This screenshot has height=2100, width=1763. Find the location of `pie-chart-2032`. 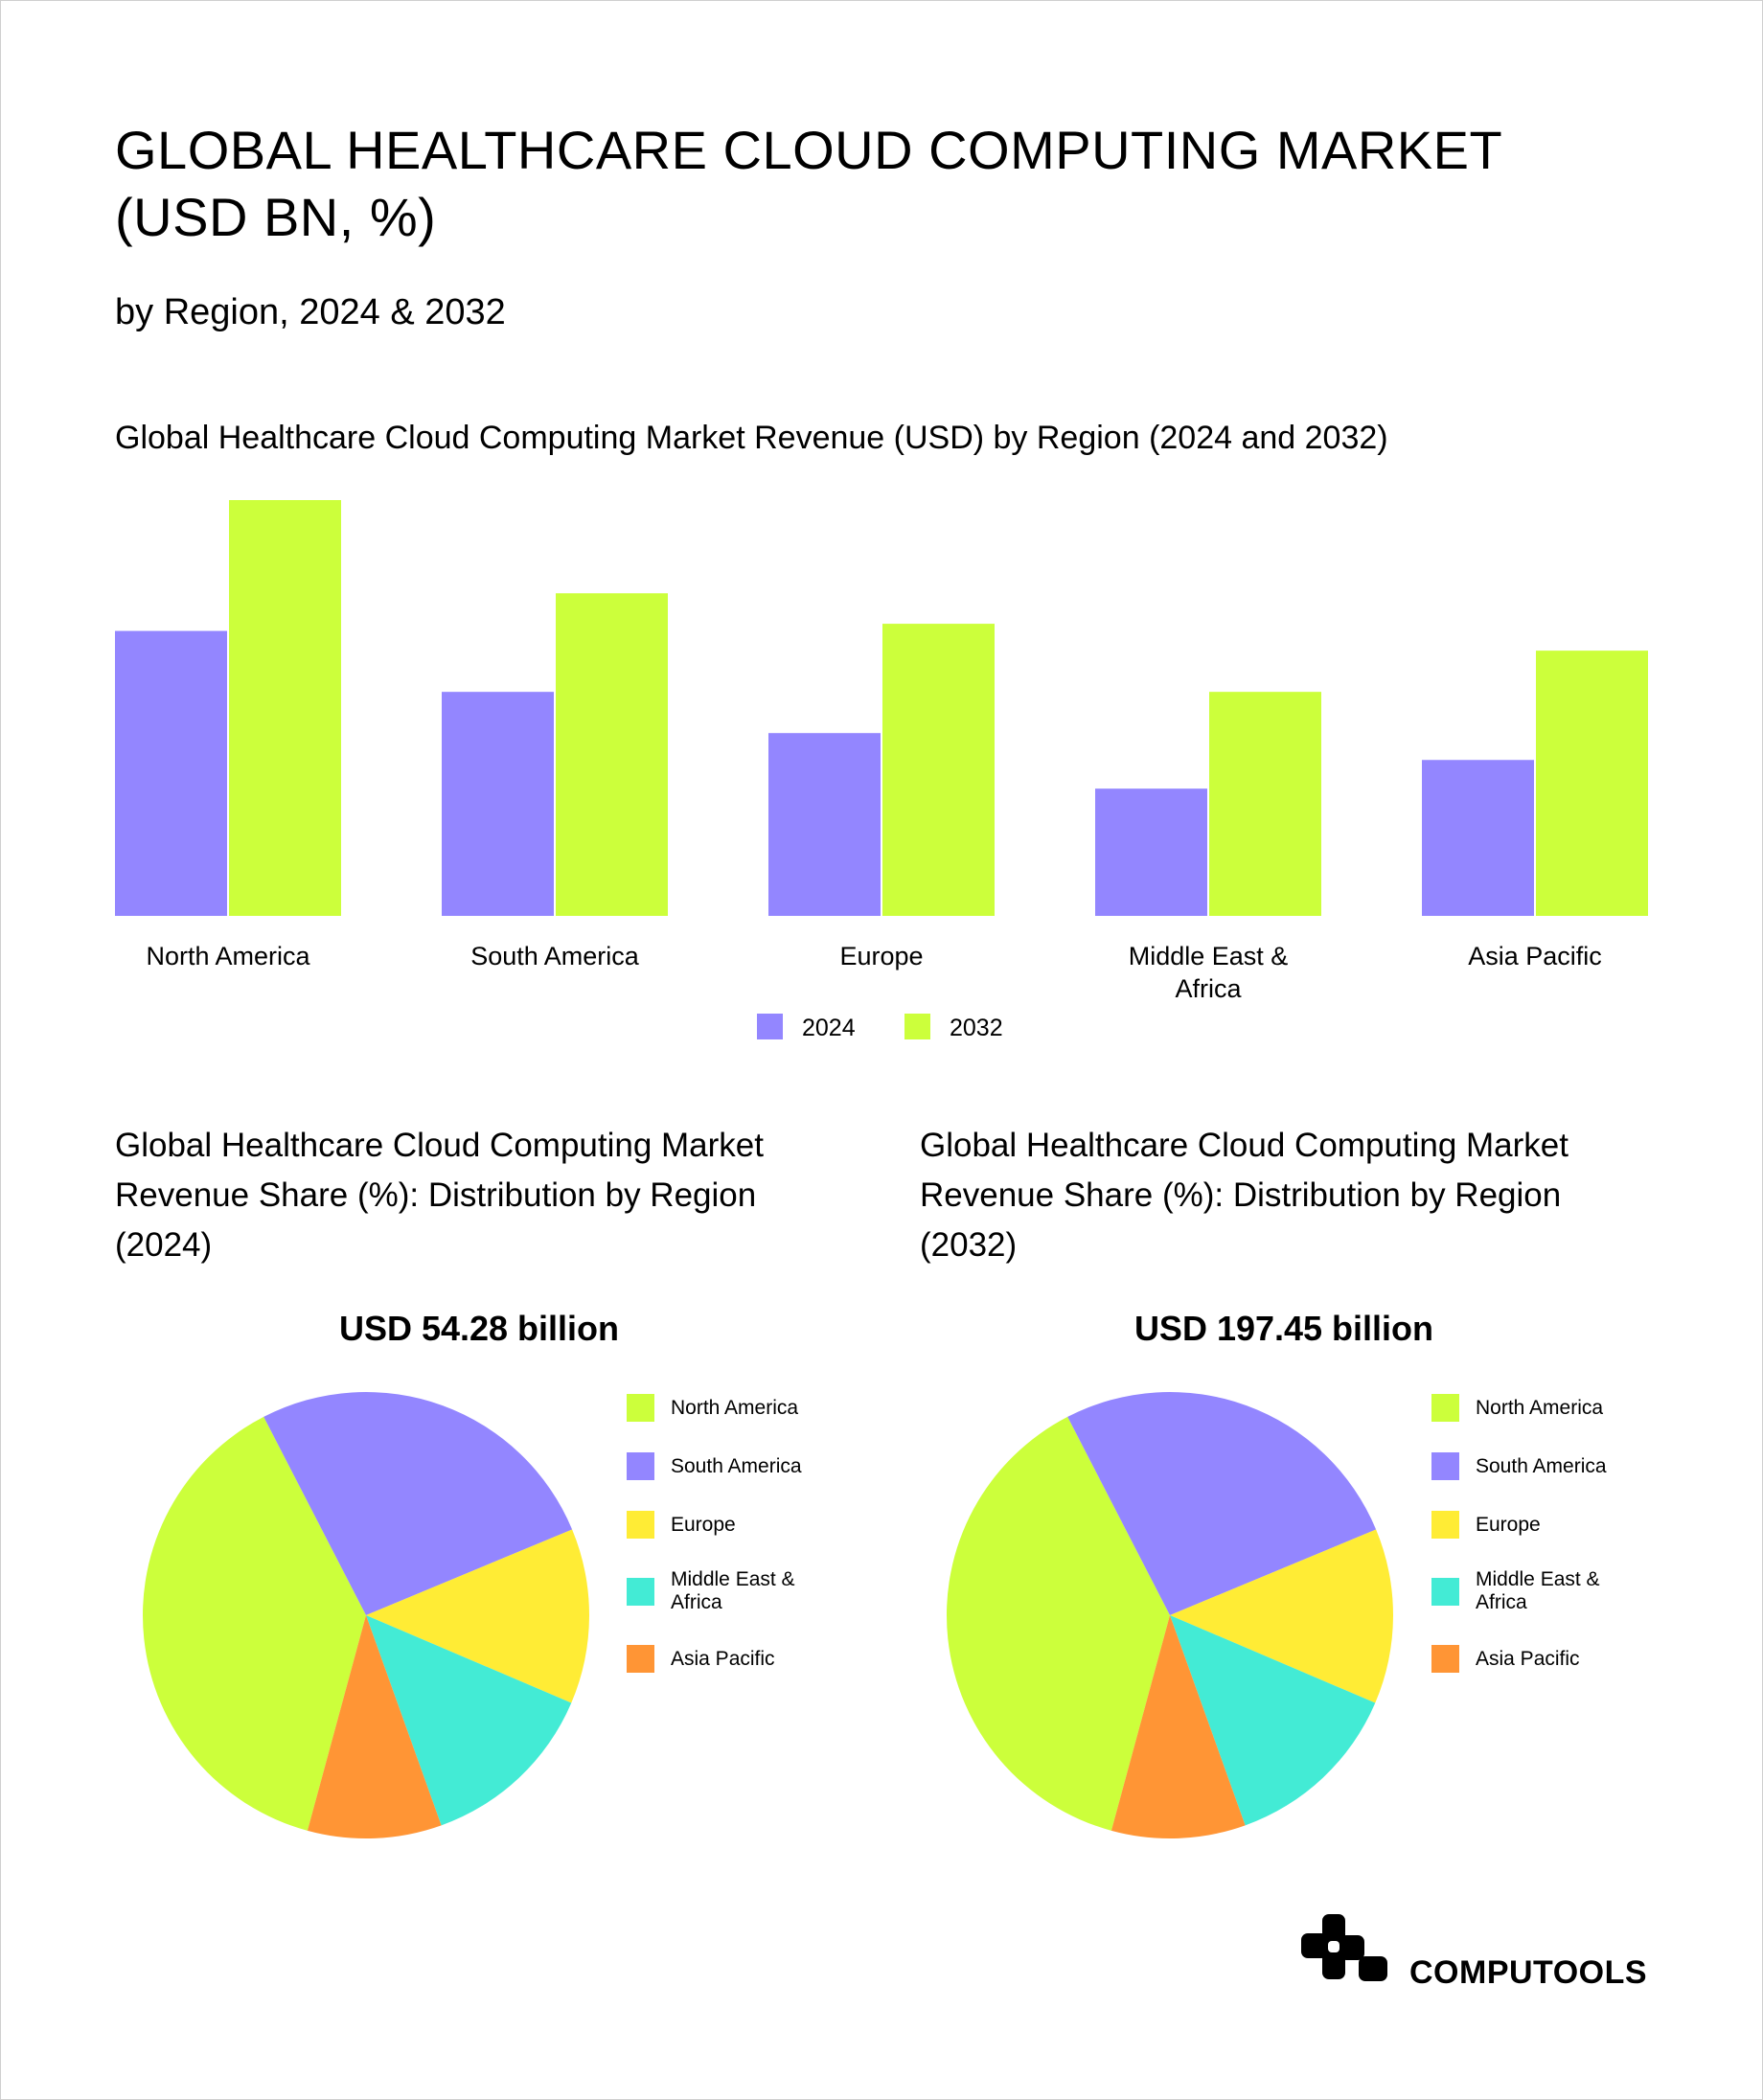

pie-chart-2032 is located at coordinates (1170, 1615).